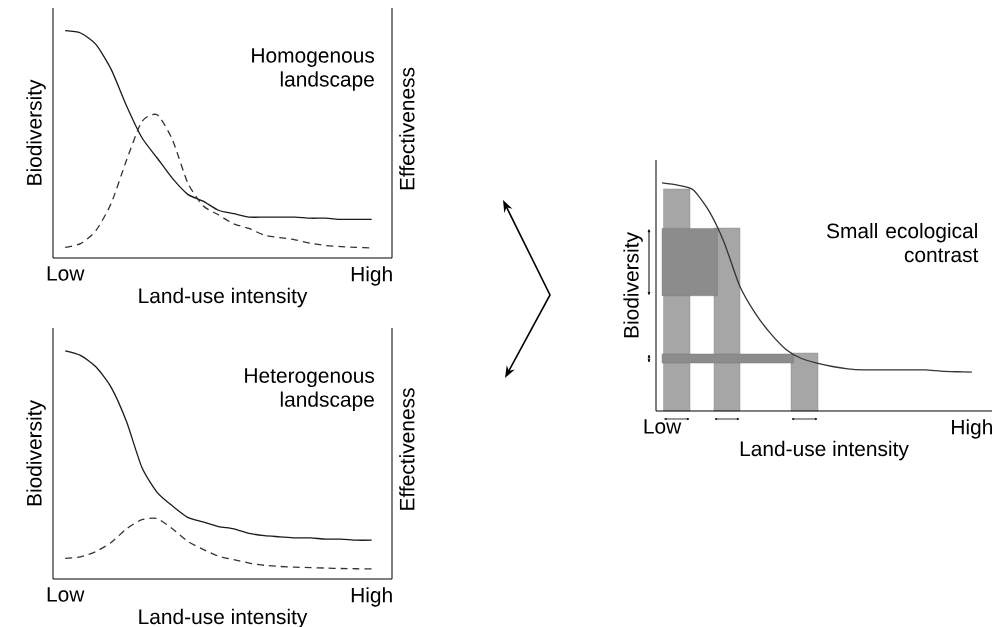  I want to click on annotation: Small ecological contrast, so click(902, 242).